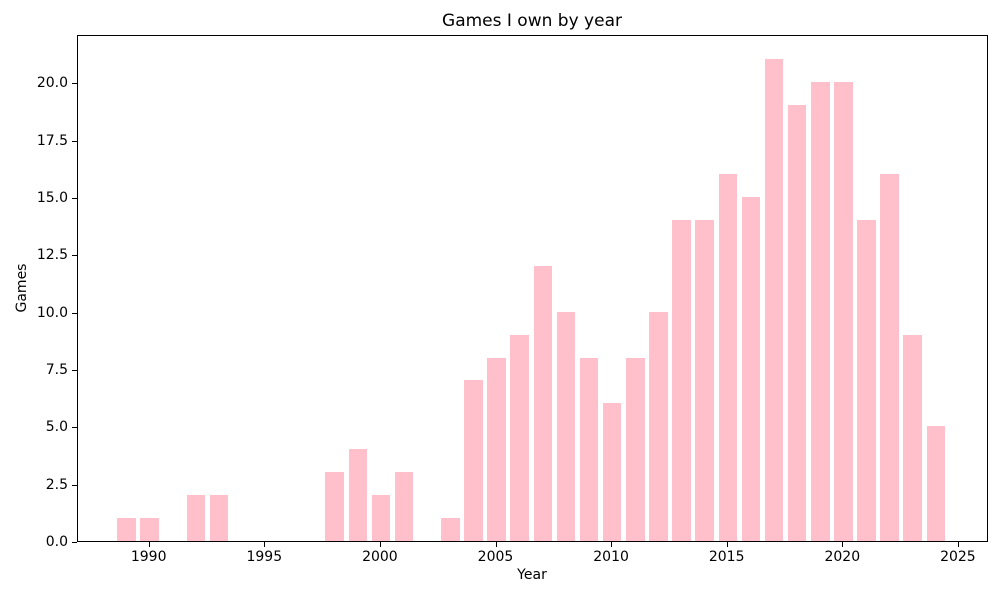  What do you see at coordinates (912, 437) in the screenshot?
I see `bar-2023` at bounding box center [912, 437].